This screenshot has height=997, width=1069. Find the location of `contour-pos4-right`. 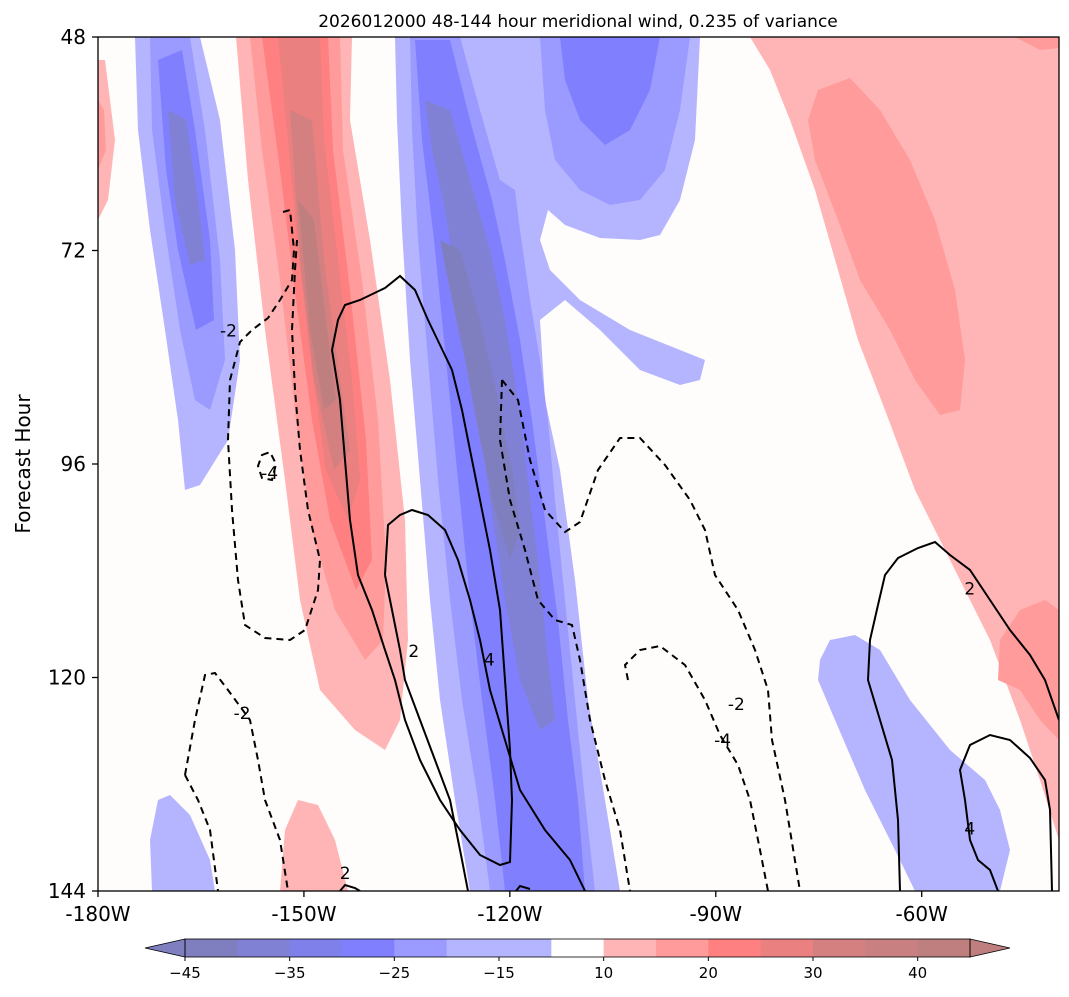

contour-pos4-right is located at coordinates (1005, 812).